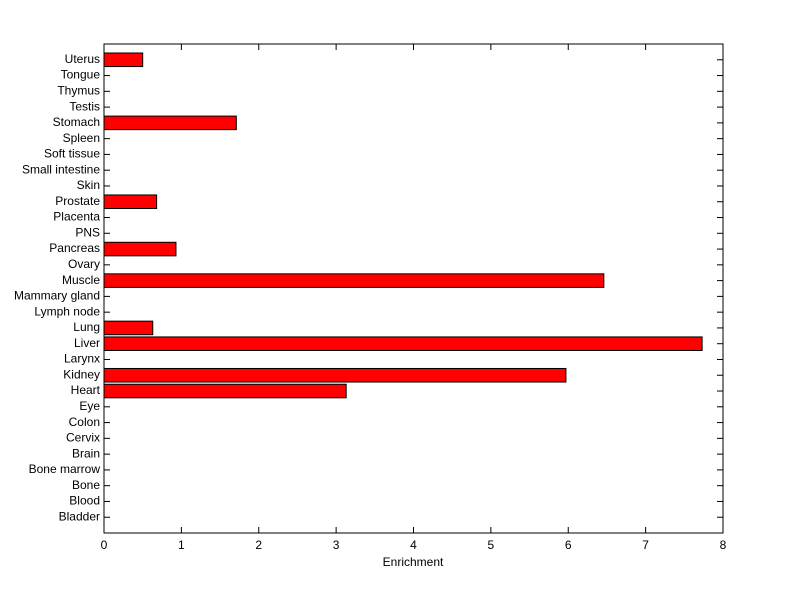 The width and height of the screenshot is (800, 599). I want to click on x-tick-label: 5, so click(491, 545).